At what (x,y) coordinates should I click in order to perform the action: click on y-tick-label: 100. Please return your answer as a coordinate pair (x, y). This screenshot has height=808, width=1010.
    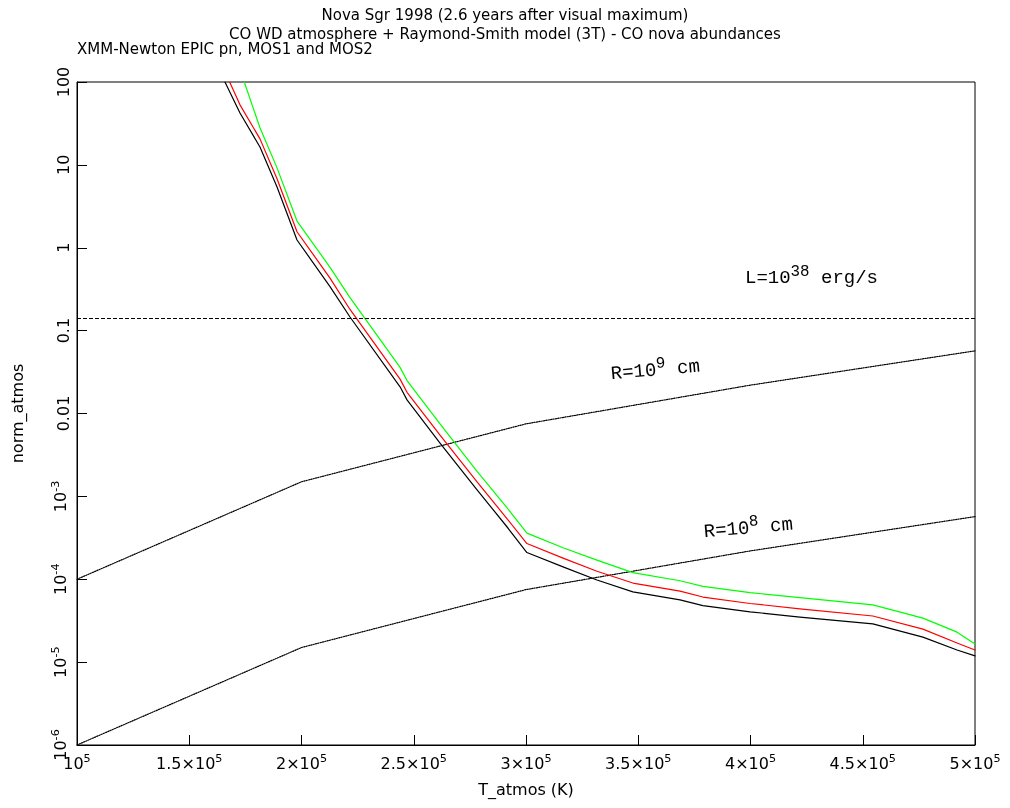
    Looking at the image, I should click on (63, 82).